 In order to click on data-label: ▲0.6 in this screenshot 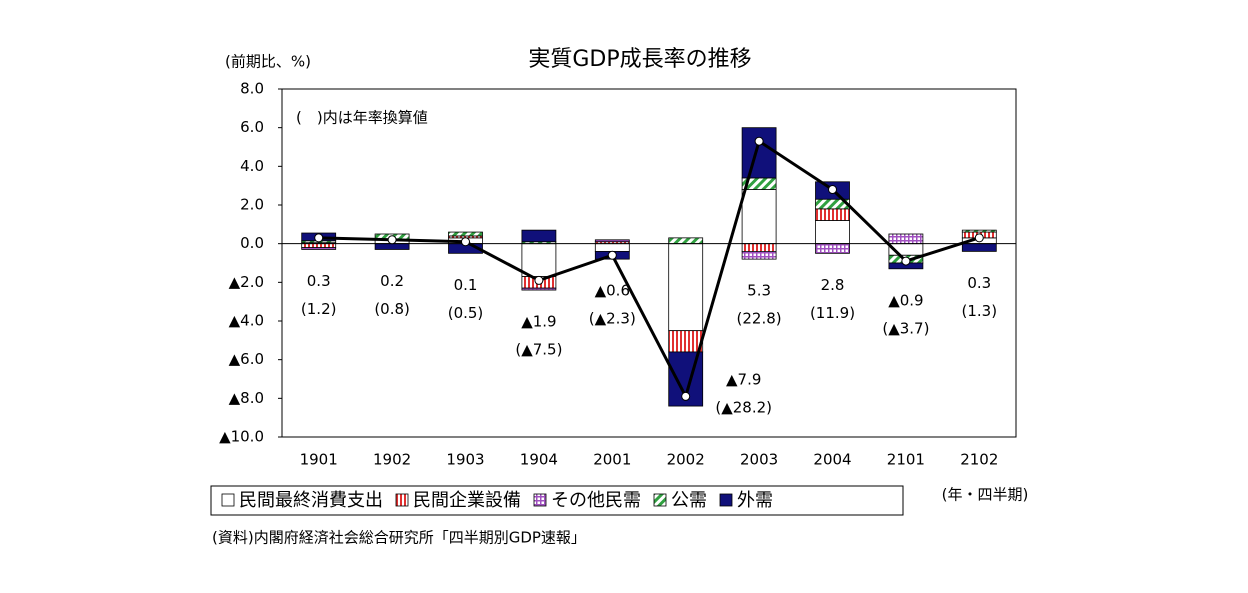, I will do `click(612, 291)`.